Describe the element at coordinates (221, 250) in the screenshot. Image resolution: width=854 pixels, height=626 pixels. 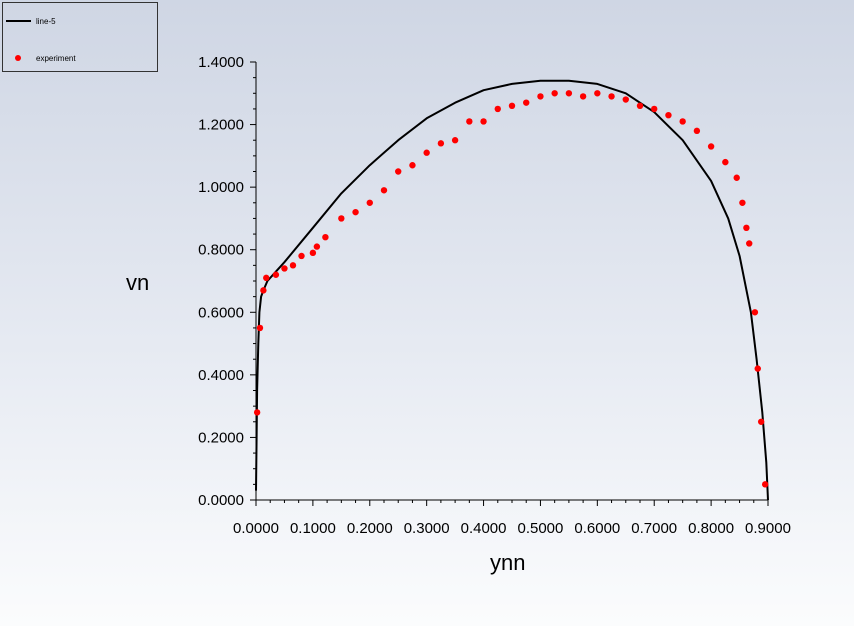
I see `y-tick-label: 0.8000` at that location.